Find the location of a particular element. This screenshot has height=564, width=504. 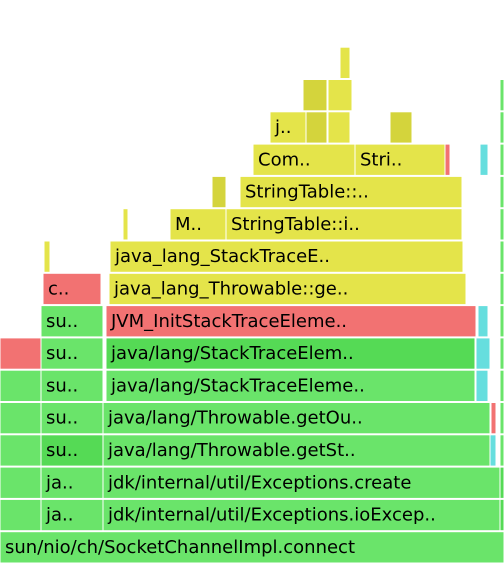

frame-label: Com.. is located at coordinates (284, 159).